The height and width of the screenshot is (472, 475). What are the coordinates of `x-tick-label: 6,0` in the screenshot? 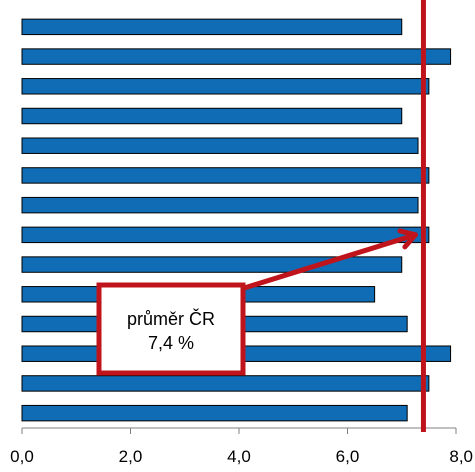 It's located at (348, 456).